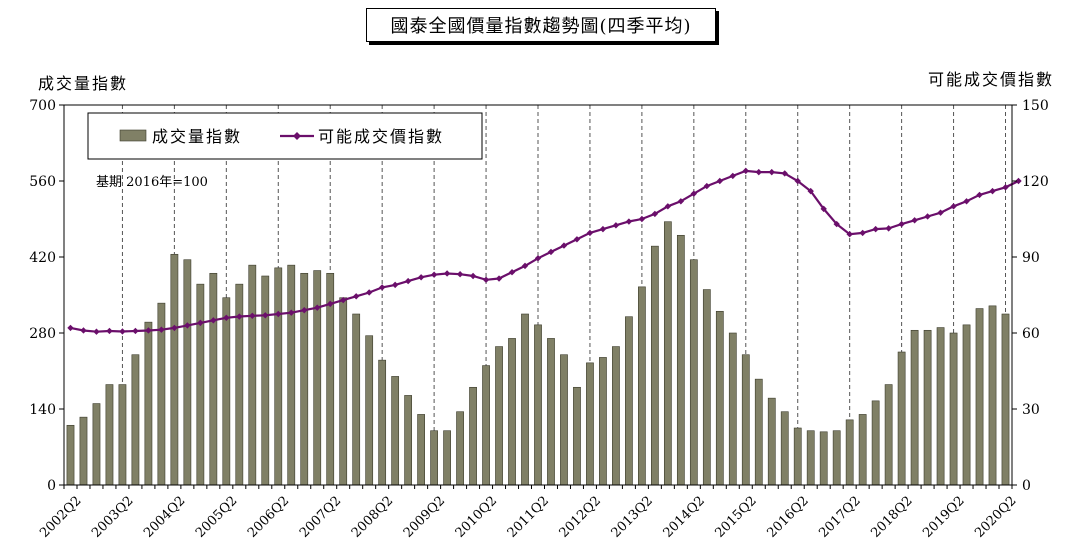 This screenshot has width=1080, height=555. Describe the element at coordinates (735, 516) in the screenshot. I see `x-tick-label: 2015Q2` at that location.